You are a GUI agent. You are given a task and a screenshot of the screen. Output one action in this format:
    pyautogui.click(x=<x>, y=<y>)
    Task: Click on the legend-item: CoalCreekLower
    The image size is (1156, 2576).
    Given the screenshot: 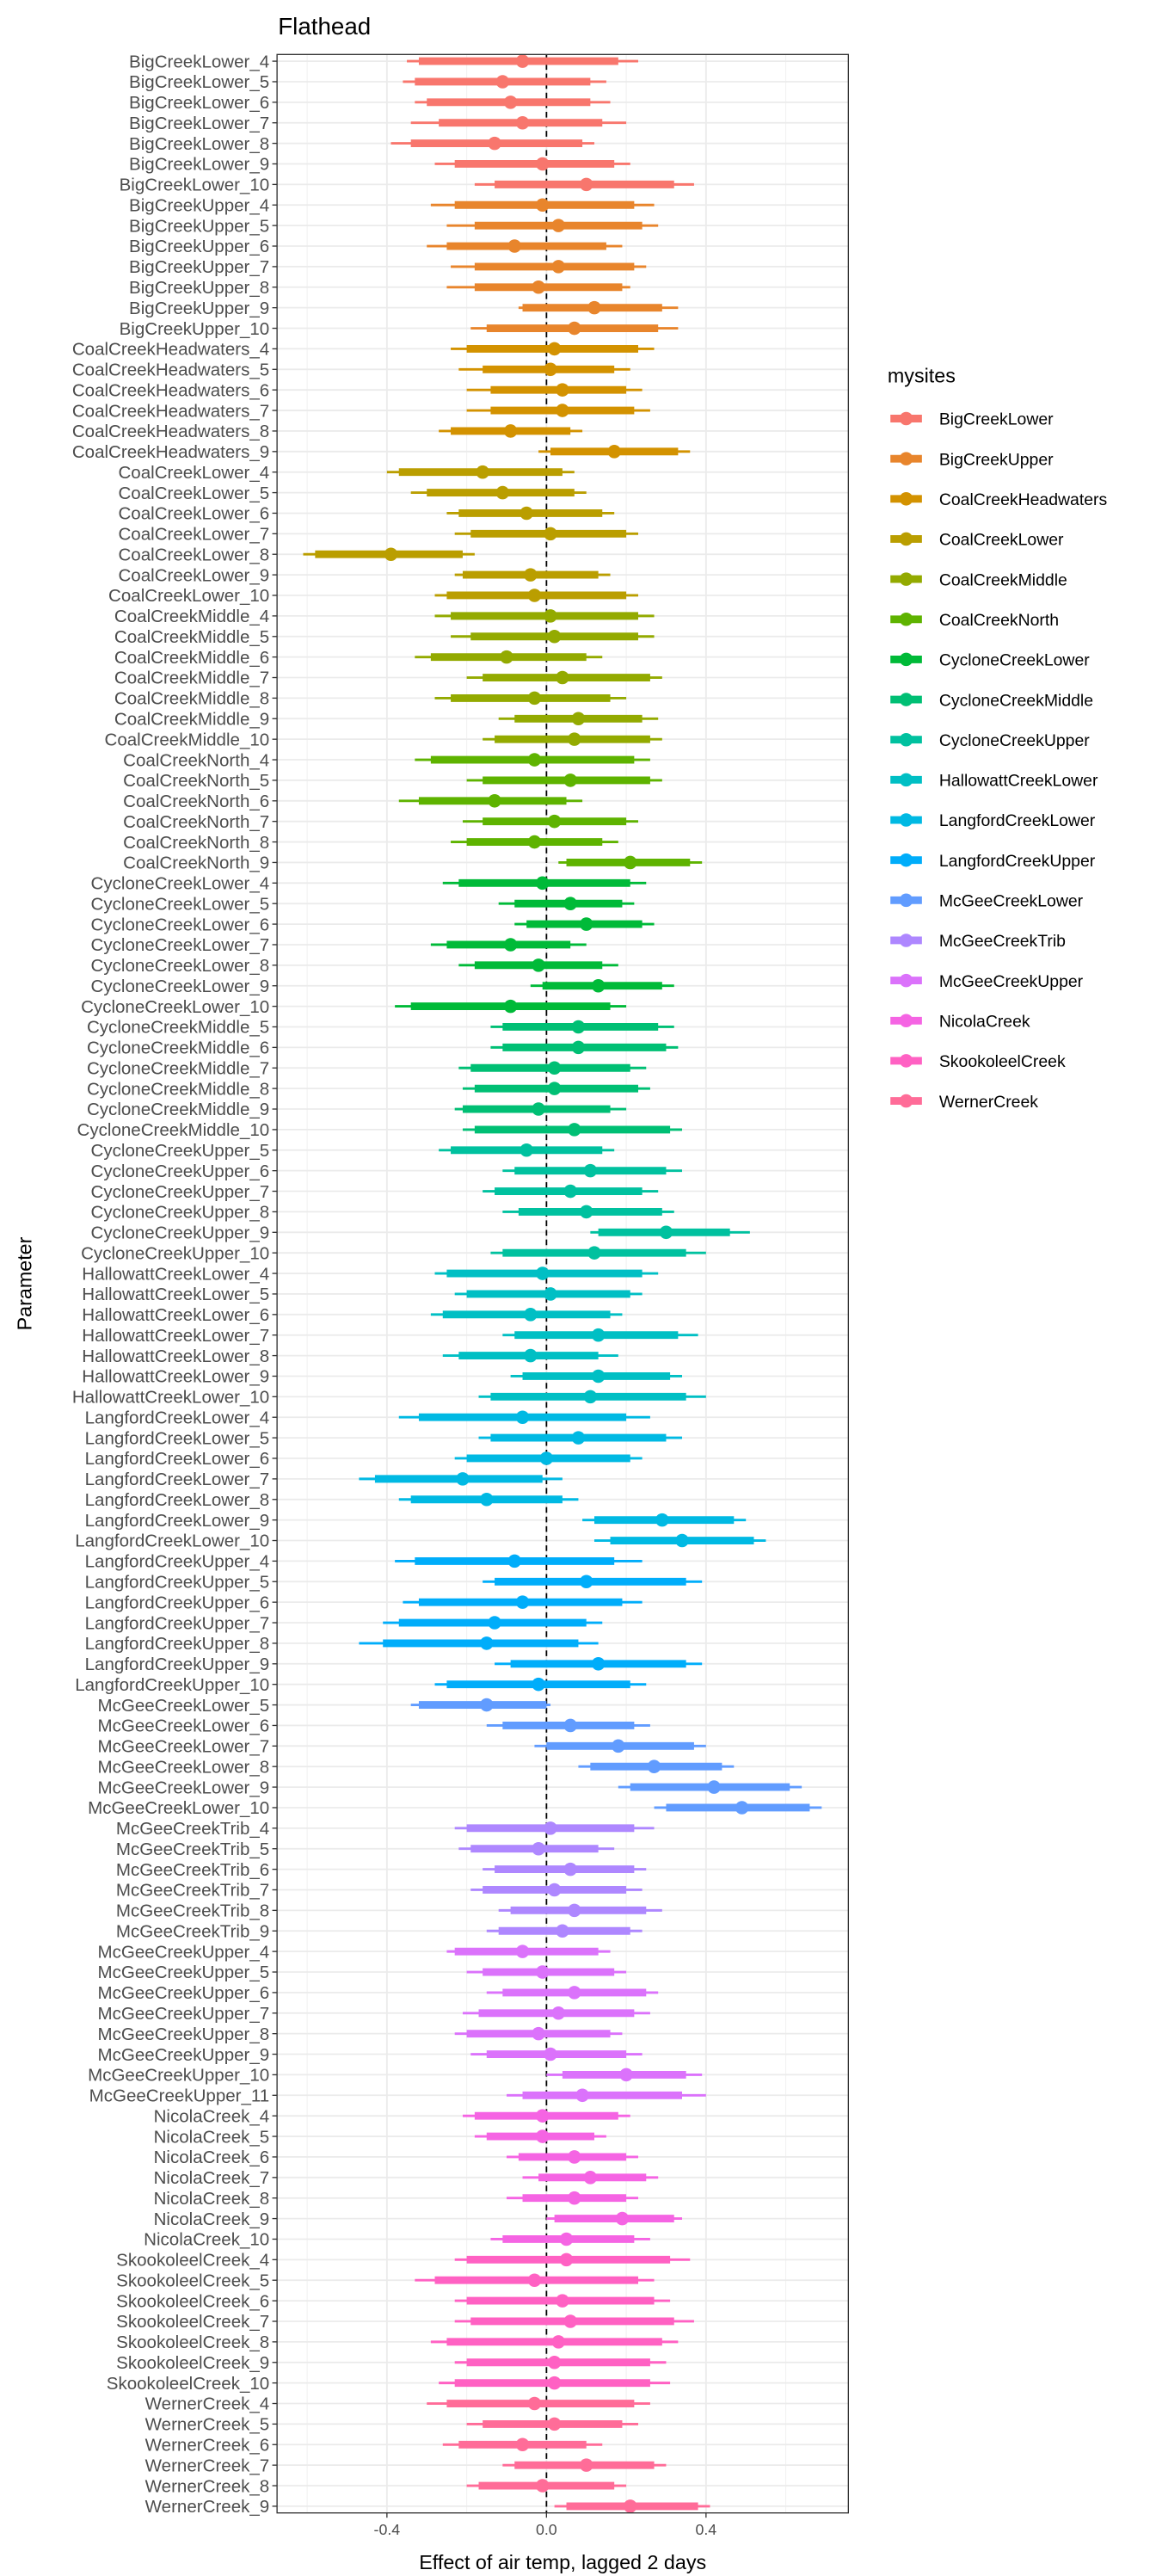 What is the action you would take?
    pyautogui.click(x=977, y=541)
    